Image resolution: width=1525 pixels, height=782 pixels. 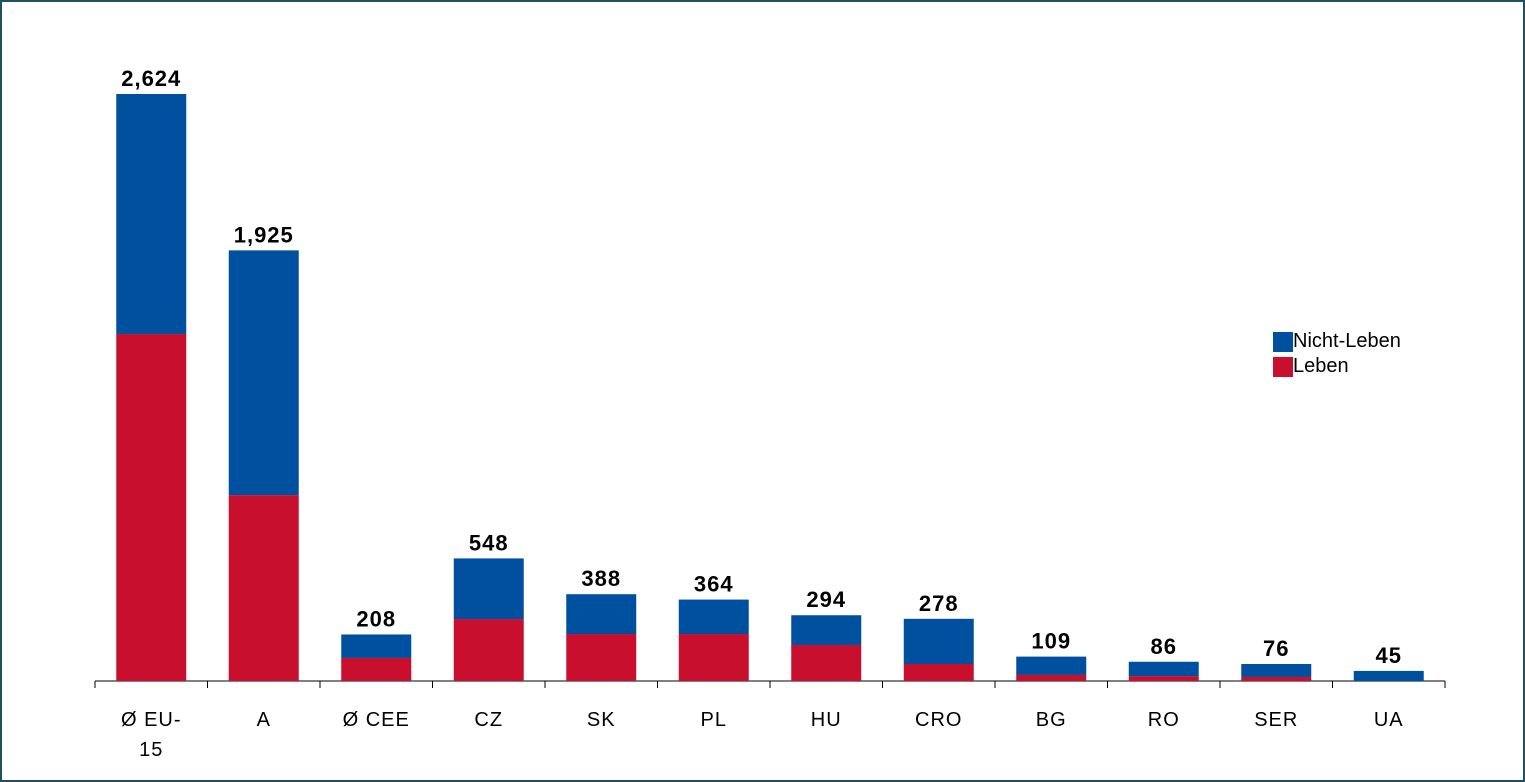 I want to click on x-tick-label: UA, so click(x=1388, y=720).